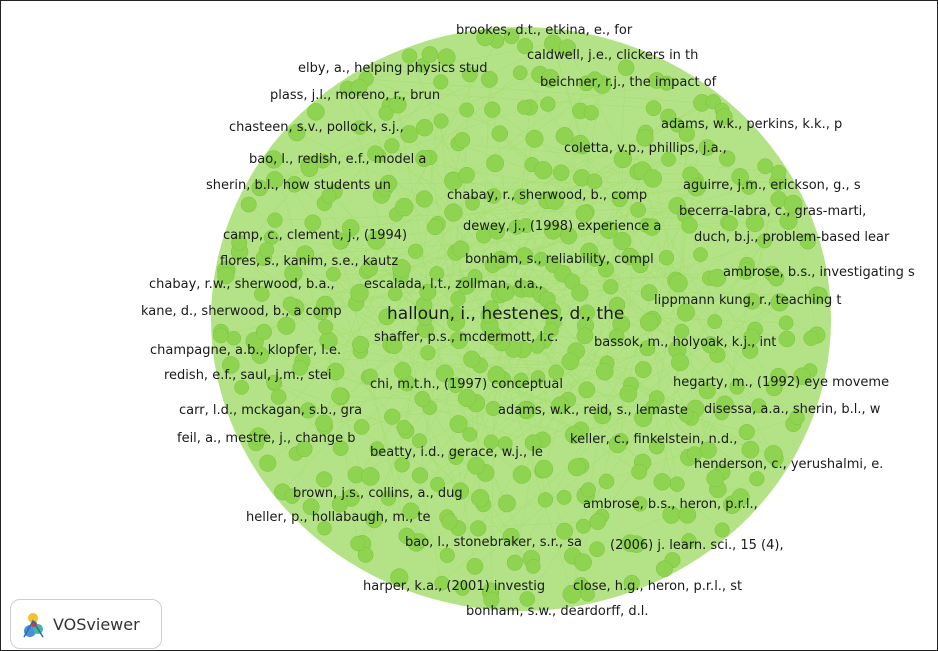  What do you see at coordinates (378, 493) in the screenshot?
I see `node-label: brown, j.s., collins, a., dug` at bounding box center [378, 493].